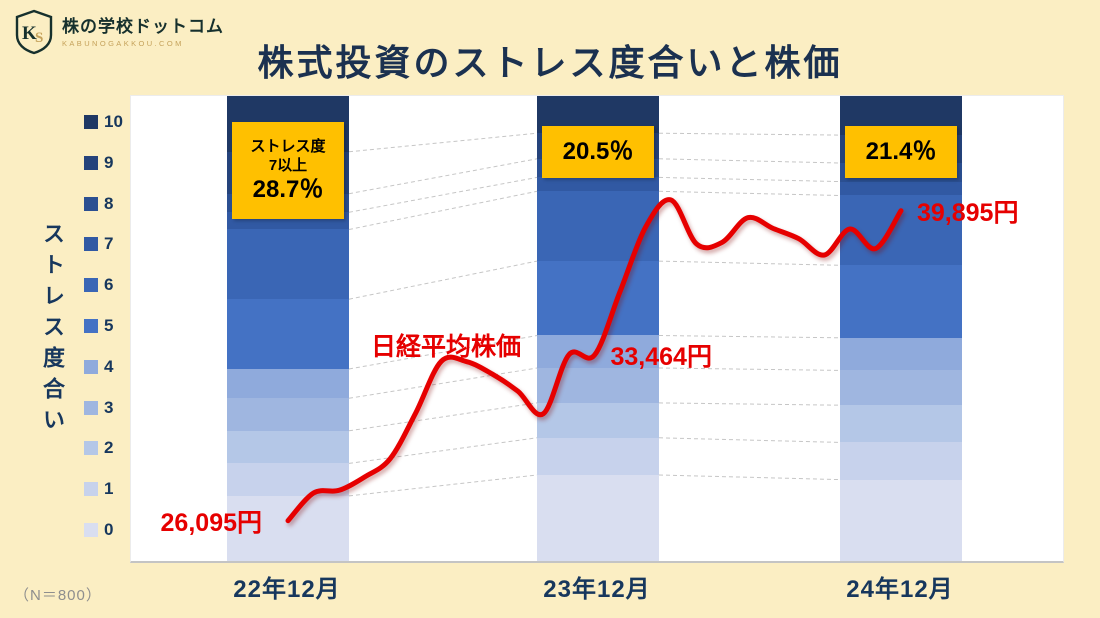 This screenshot has height=618, width=1100. Describe the element at coordinates (109, 489) in the screenshot. I see `legend-label: 1` at that location.